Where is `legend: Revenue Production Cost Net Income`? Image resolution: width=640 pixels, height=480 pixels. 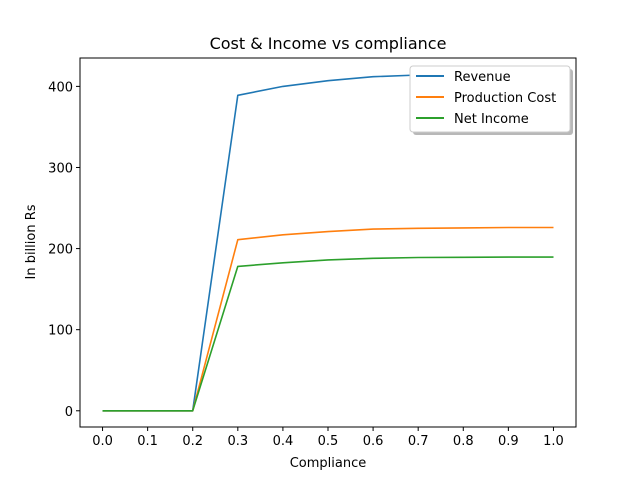 legend: Revenue Production Cost Net Income is located at coordinates (491, 100).